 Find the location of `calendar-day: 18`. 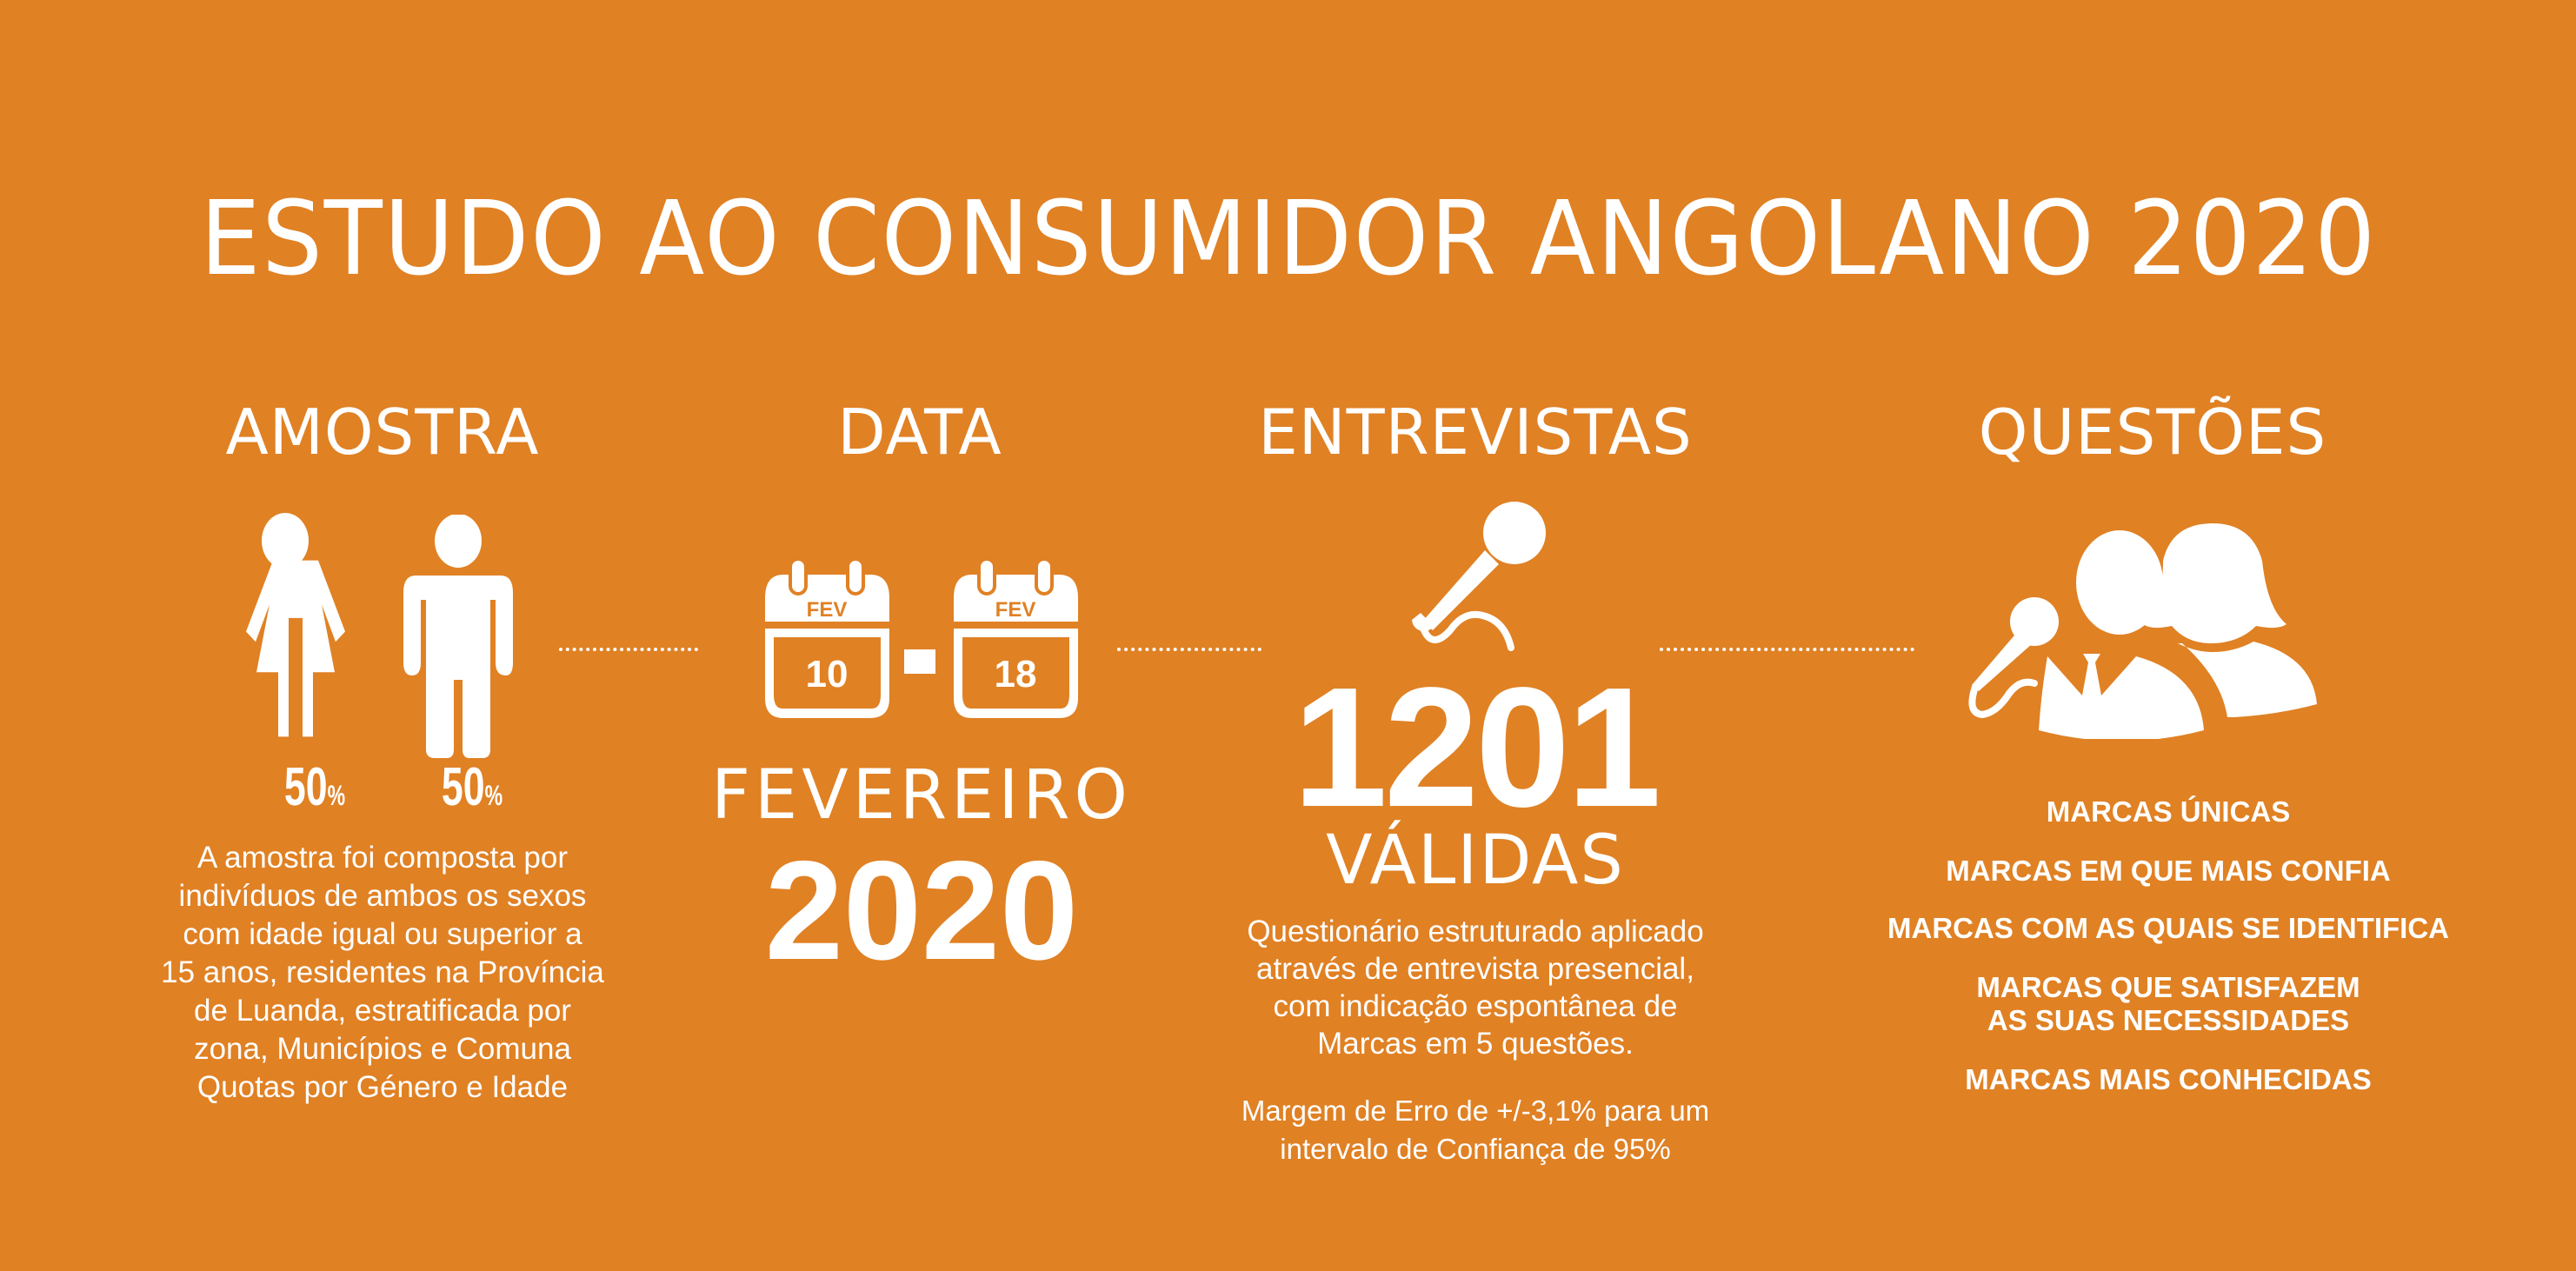

calendar-day: 18 is located at coordinates (1016, 674).